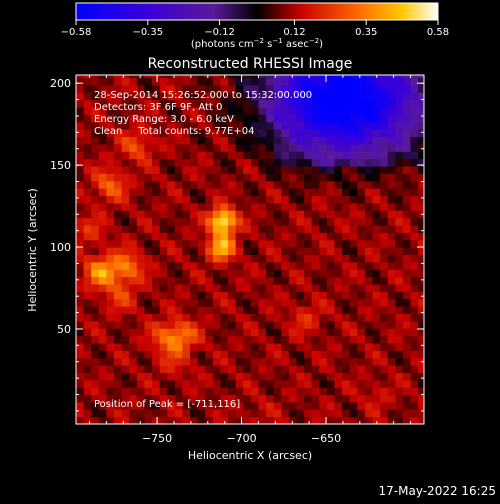  Describe the element at coordinates (60, 83) in the screenshot. I see `y-tick-label: 200` at that location.